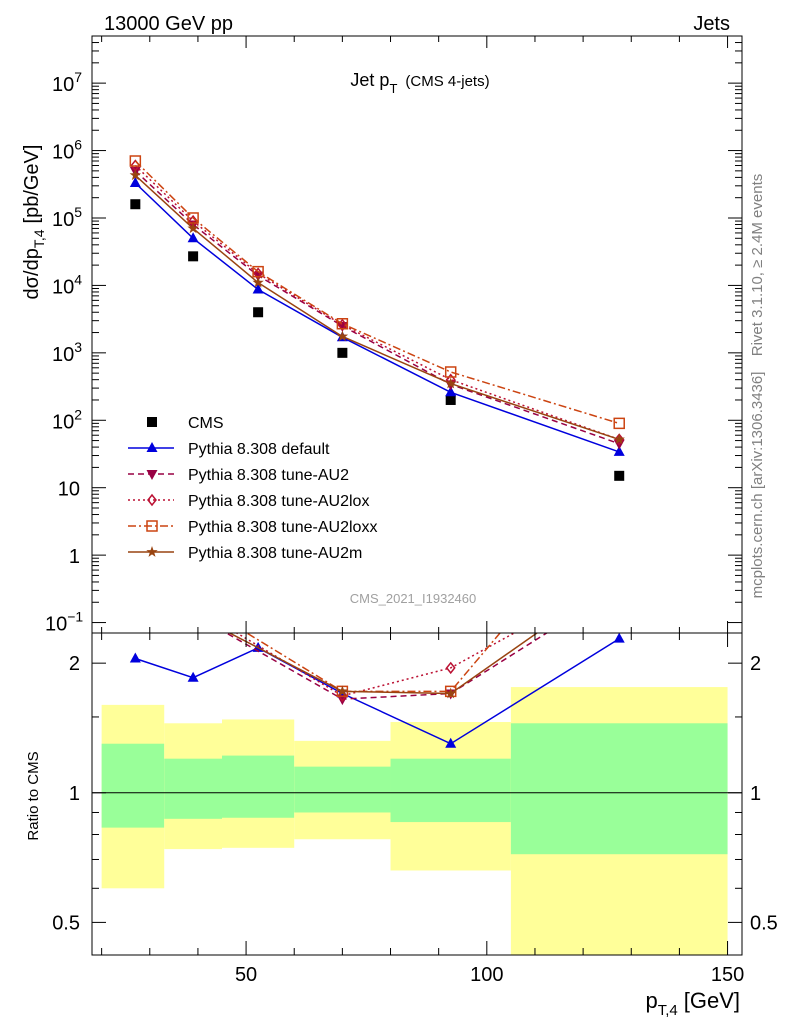 The height and width of the screenshot is (1024, 786). What do you see at coordinates (246, 975) in the screenshot?
I see `x-tick-label: 50` at bounding box center [246, 975].